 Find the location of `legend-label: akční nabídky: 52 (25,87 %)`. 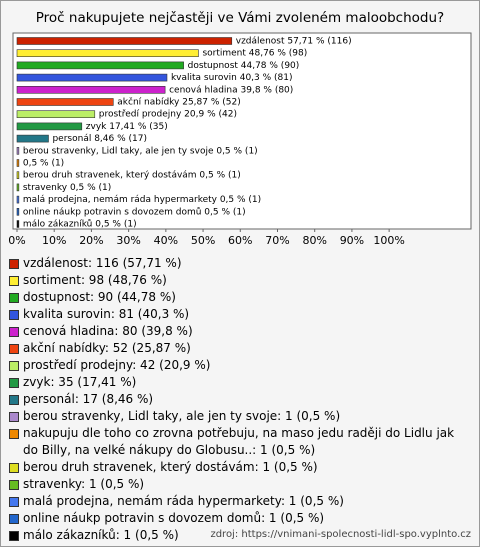

legend-label: akční nabídky: 52 (25,87 %) is located at coordinates (107, 348).